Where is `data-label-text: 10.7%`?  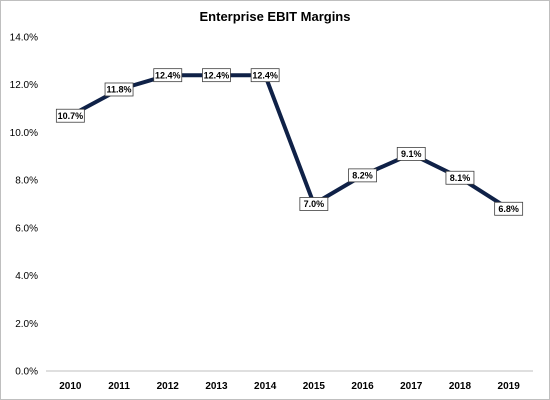 data-label-text: 10.7% is located at coordinates (71, 116).